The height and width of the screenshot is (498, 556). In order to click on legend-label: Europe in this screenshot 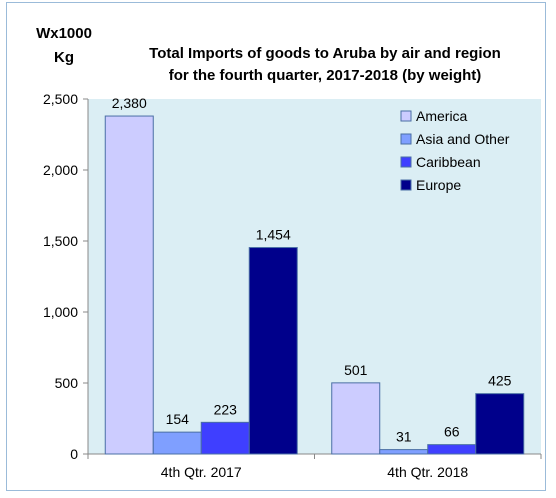, I will do `click(438, 185)`.